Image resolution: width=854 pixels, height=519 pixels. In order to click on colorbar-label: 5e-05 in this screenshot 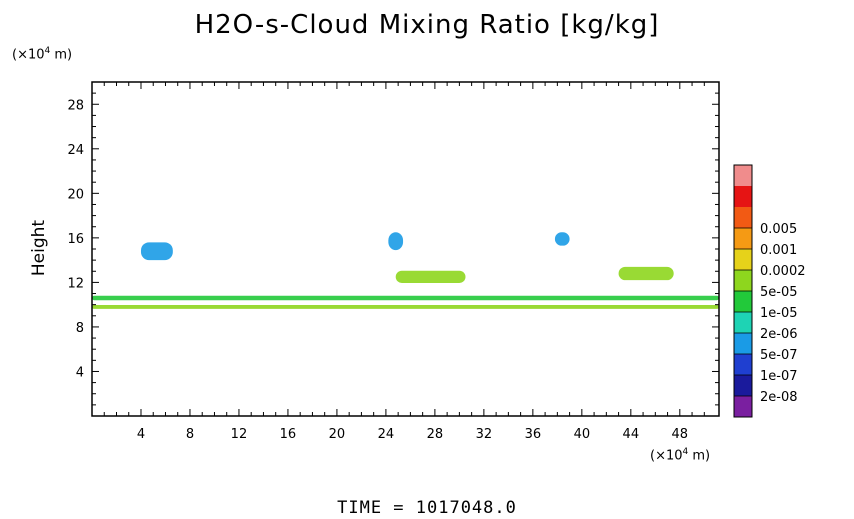, I will do `click(779, 292)`.